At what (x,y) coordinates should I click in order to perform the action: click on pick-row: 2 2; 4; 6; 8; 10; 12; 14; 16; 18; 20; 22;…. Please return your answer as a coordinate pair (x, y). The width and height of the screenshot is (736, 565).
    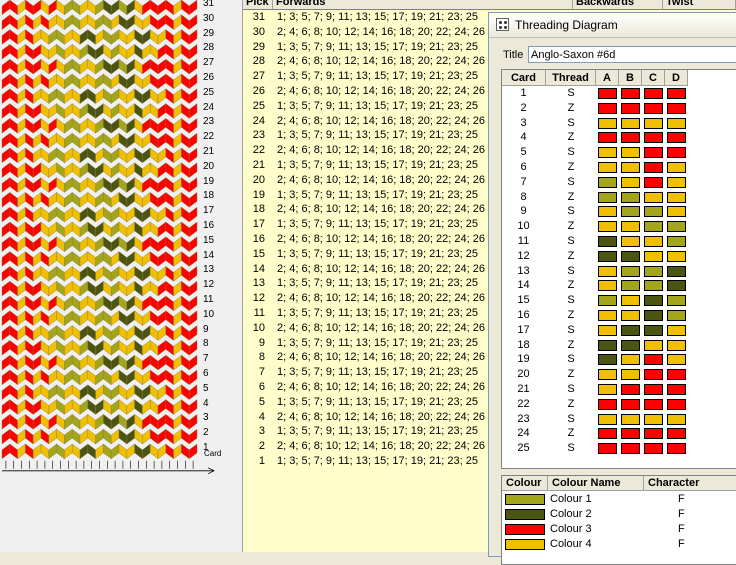
    Looking at the image, I should click on (489, 446).